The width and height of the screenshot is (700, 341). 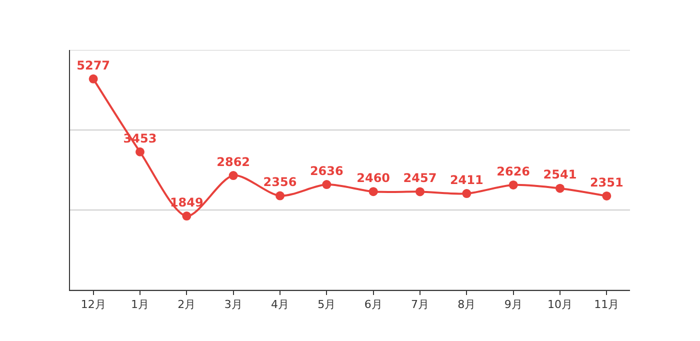 What do you see at coordinates (607, 182) in the screenshot?
I see `data-label: 2351` at bounding box center [607, 182].